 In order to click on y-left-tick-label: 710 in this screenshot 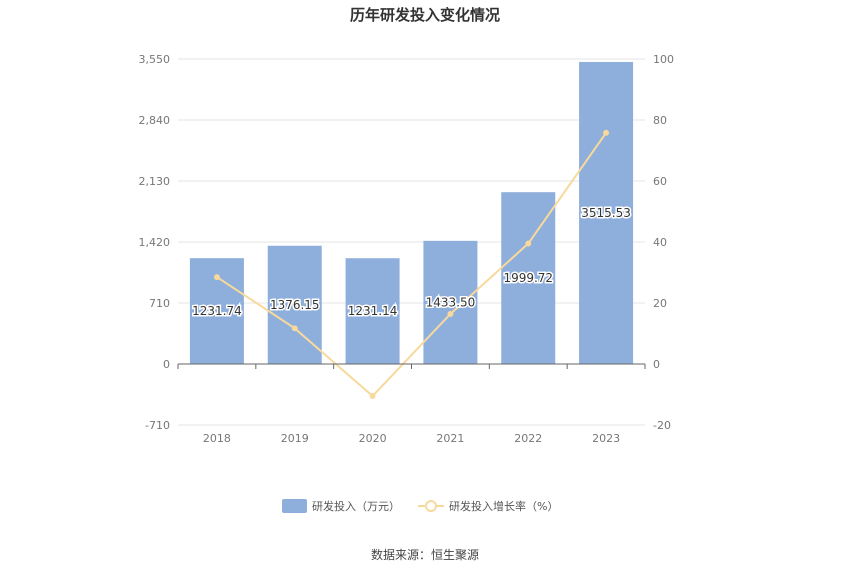, I will do `click(159, 303)`.